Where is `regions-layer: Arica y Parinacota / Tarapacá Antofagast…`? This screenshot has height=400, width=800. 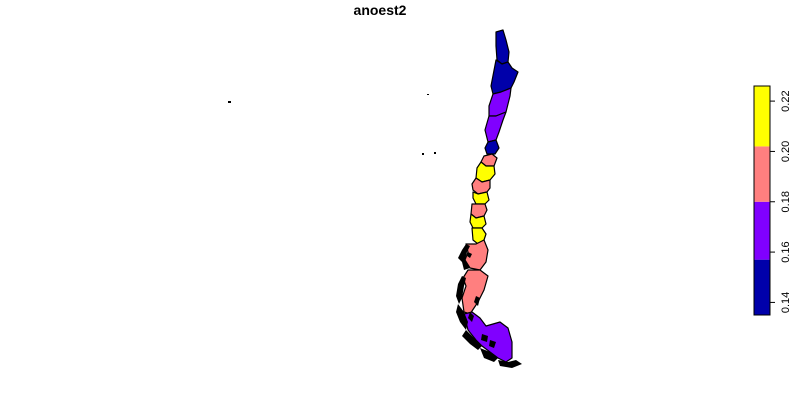 regions-layer: Arica y Parinacota / Tarapacá Antofagast… is located at coordinates (490, 196).